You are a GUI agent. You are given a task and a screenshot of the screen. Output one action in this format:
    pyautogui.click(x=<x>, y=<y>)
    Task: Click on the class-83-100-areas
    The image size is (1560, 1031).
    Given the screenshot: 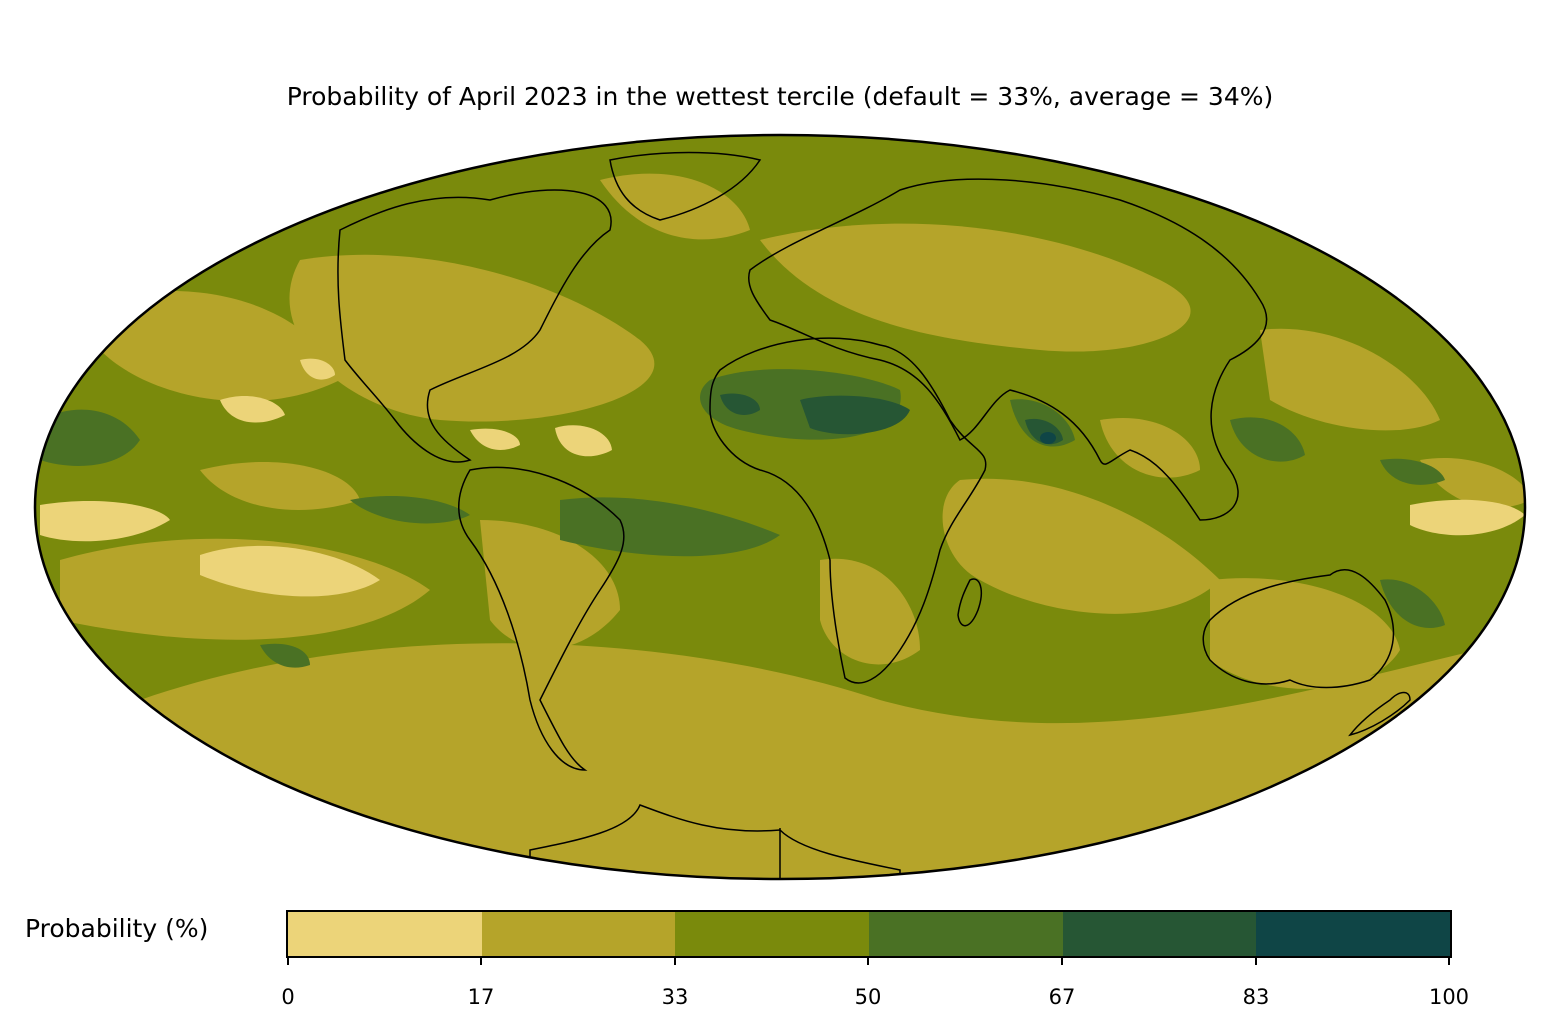 What is the action you would take?
    pyautogui.click(x=1048, y=438)
    